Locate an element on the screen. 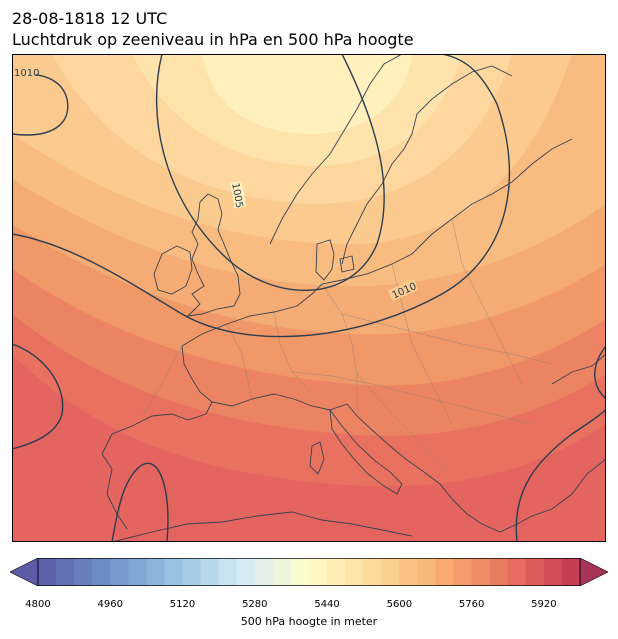 Image resolution: width=618 pixels, height=639 pixels. colorbar-tick-label: 4960 is located at coordinates (110, 604).